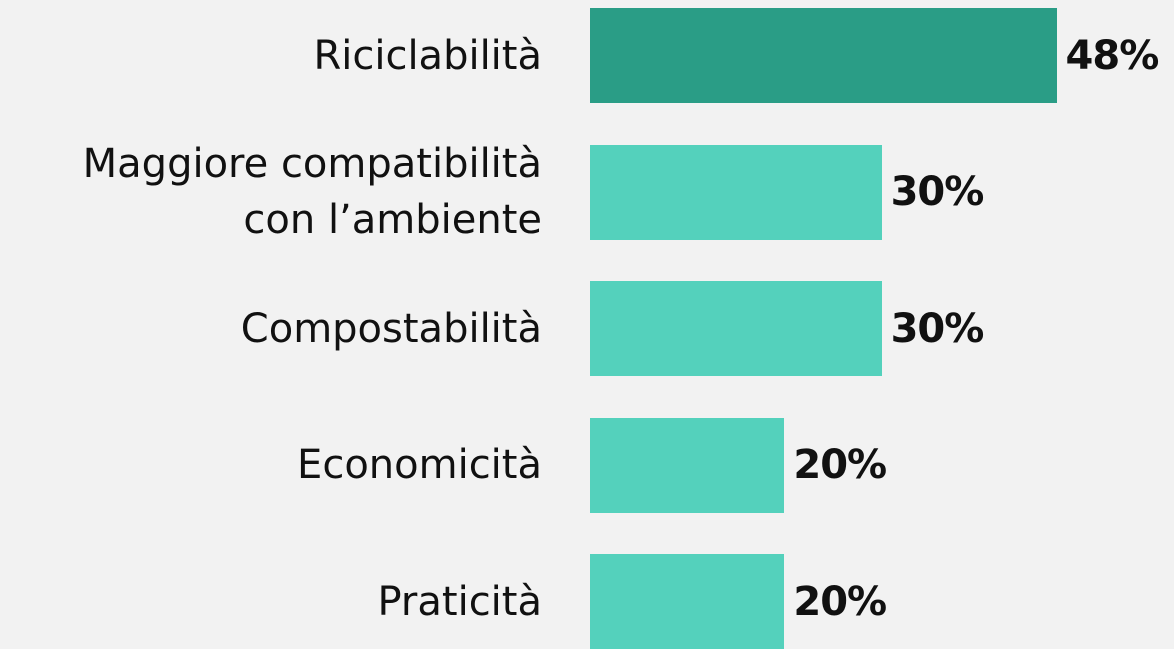 This screenshot has width=1174, height=649. What do you see at coordinates (427, 55) in the screenshot?
I see `category-label: Riciclabilità` at bounding box center [427, 55].